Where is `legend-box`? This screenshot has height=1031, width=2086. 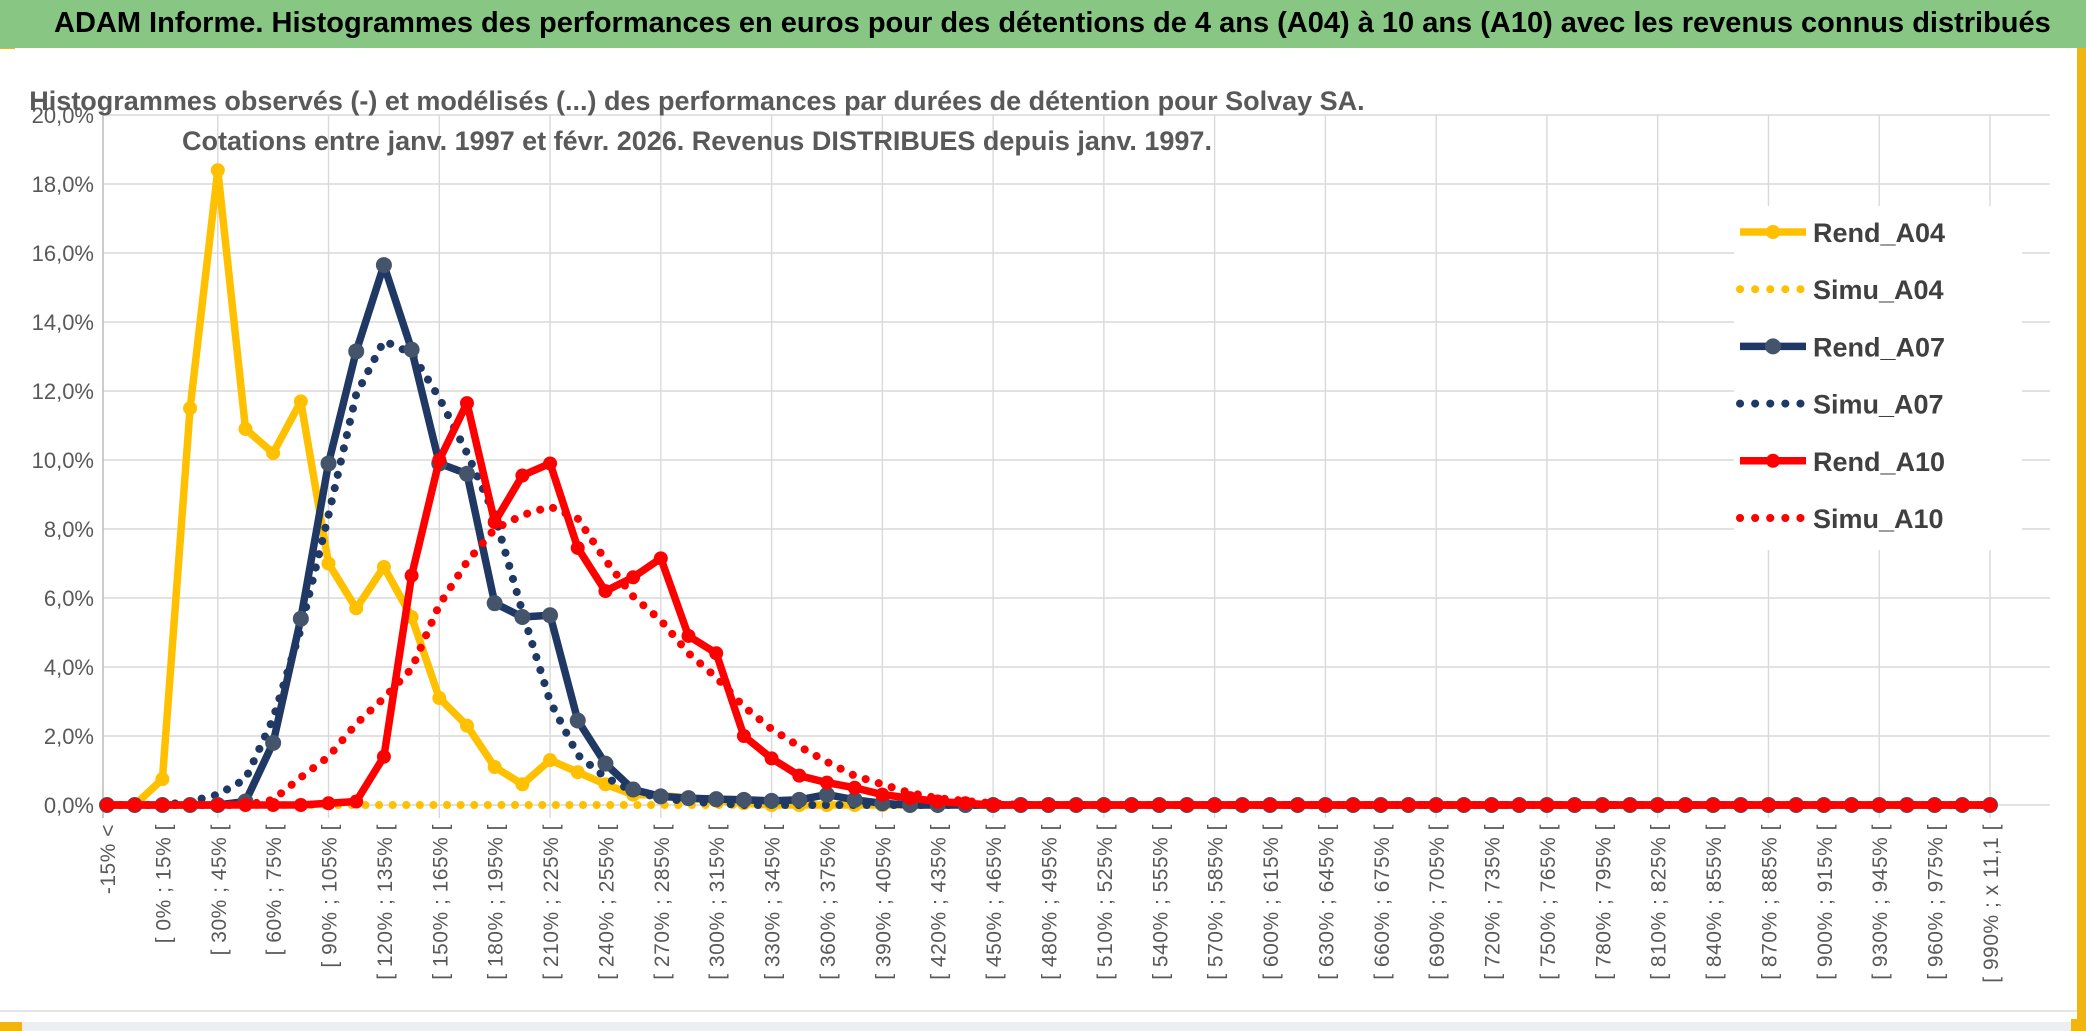
legend-box is located at coordinates (1878, 378).